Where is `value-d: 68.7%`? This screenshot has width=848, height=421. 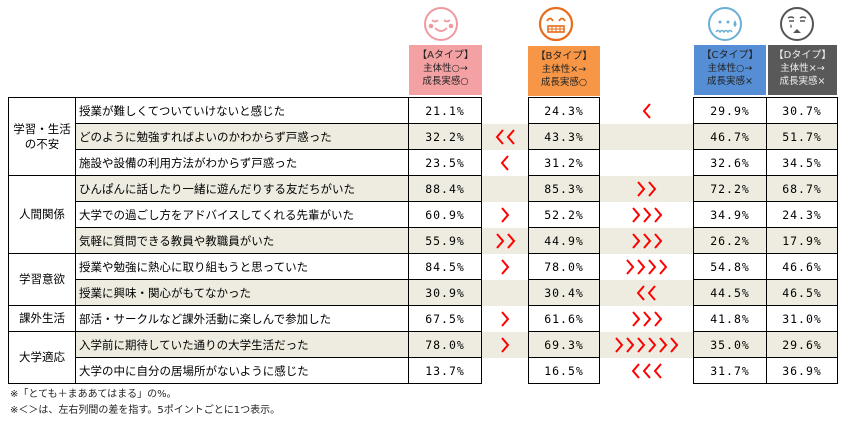
value-d: 68.7% is located at coordinates (802, 188).